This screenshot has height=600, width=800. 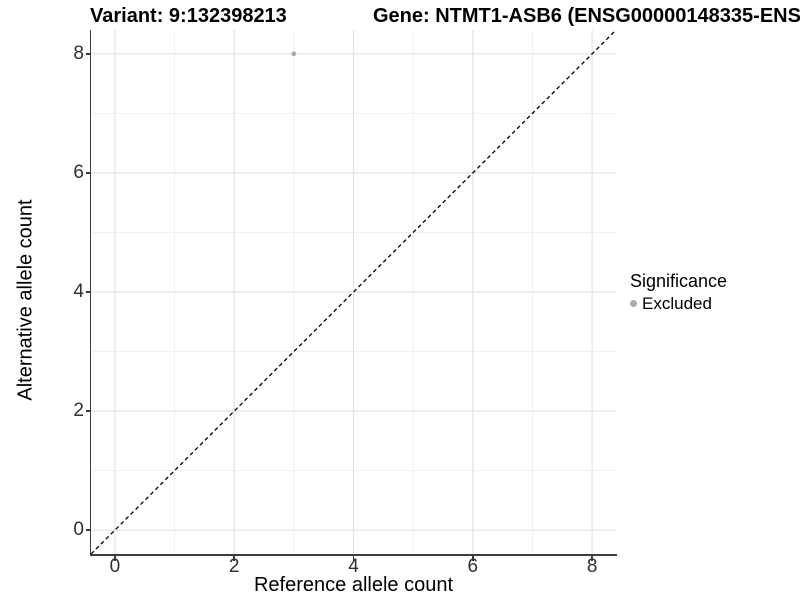 What do you see at coordinates (294, 54) in the screenshot?
I see `data-point-excluded` at bounding box center [294, 54].